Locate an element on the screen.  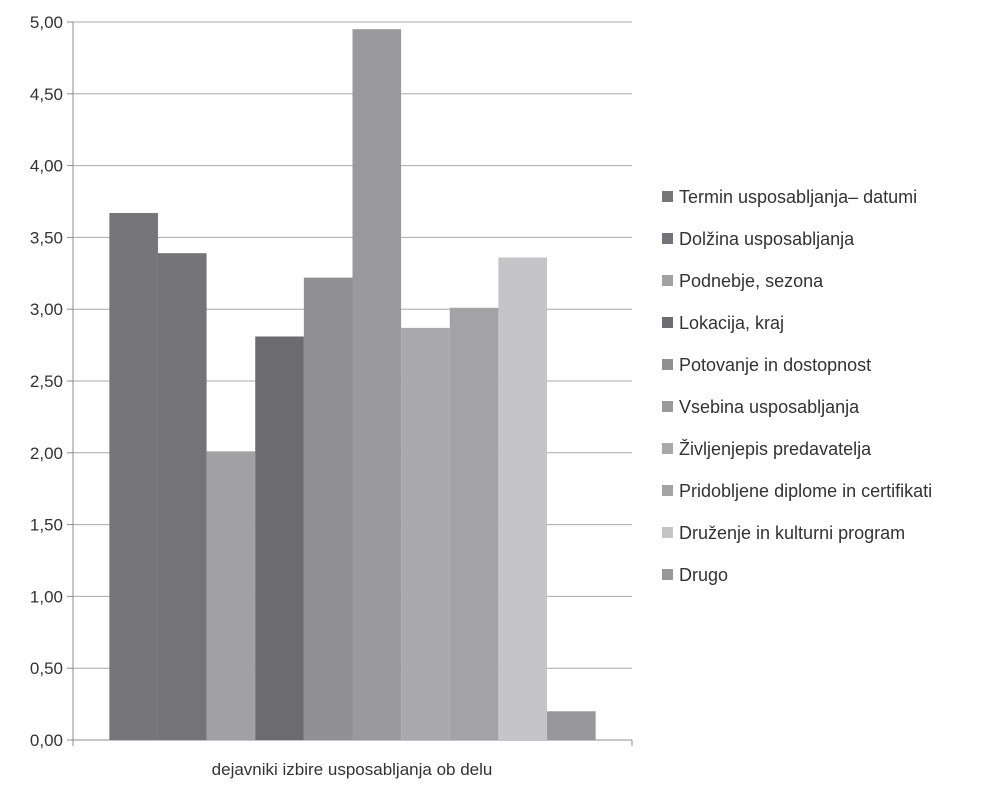
y-tick-label: 2,50 is located at coordinates (46, 381).